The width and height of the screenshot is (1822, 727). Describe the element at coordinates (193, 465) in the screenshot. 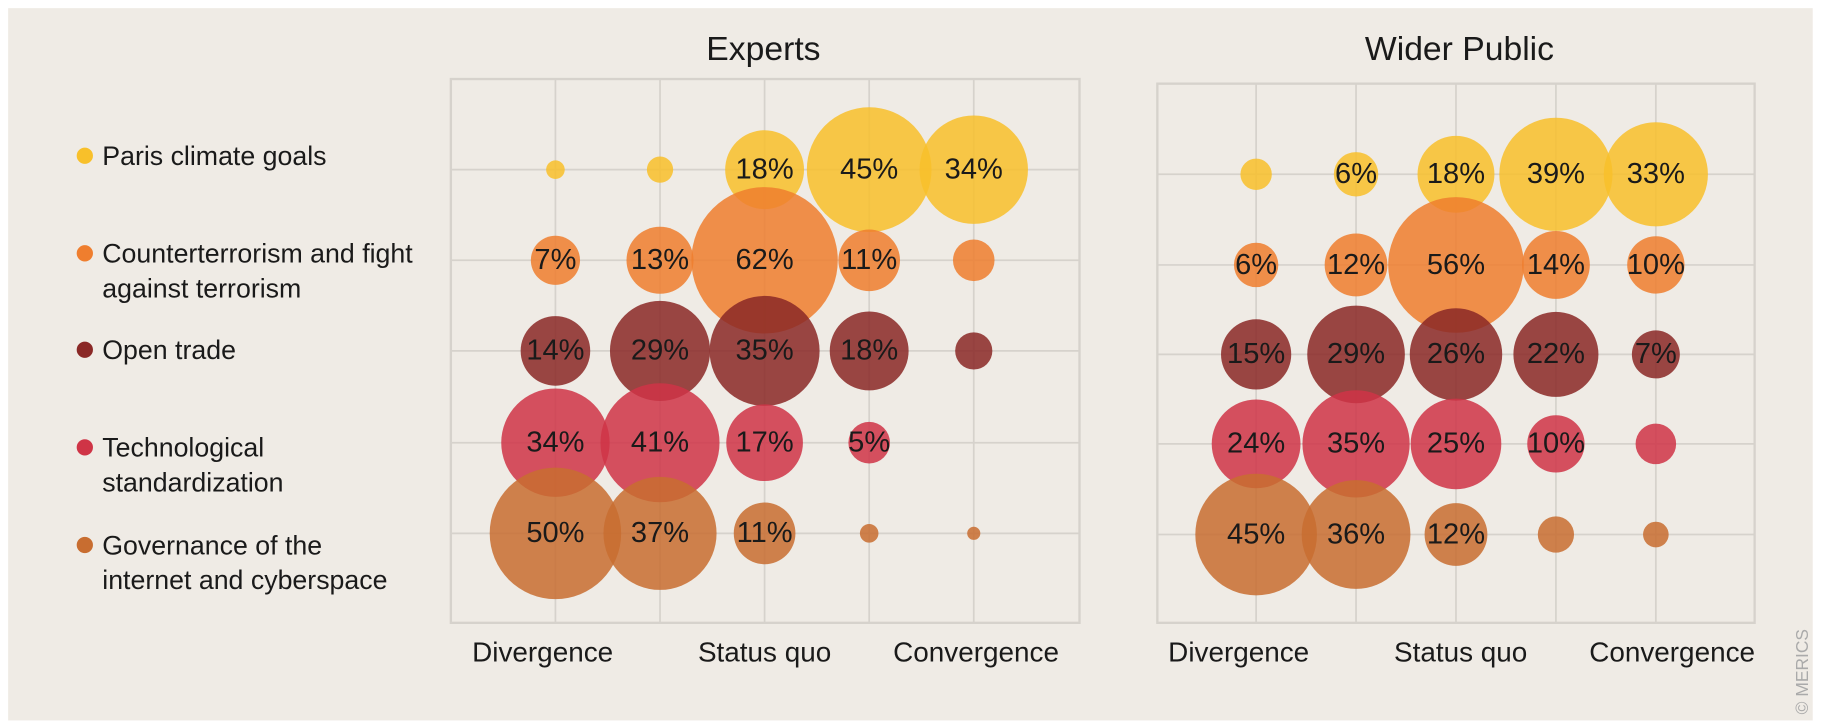

I see `legend-label: Technological standardization` at that location.